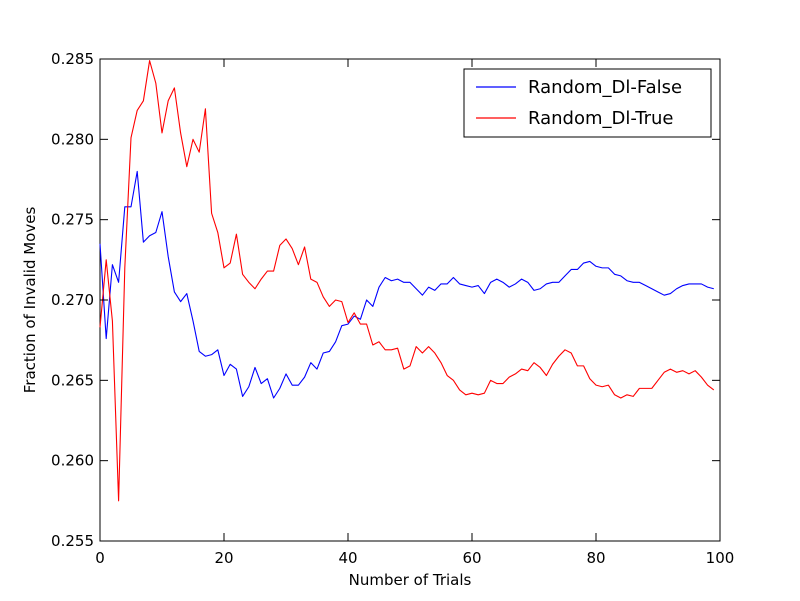 This screenshot has height=601, width=800. Describe the element at coordinates (72, 541) in the screenshot. I see `y-tick-label: 0.255` at that location.